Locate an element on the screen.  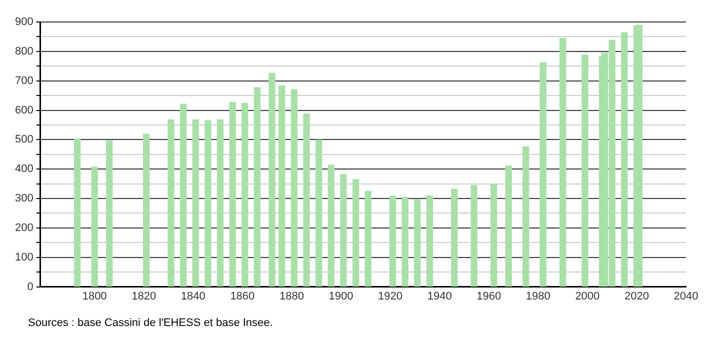
x-tick-label: 1980 is located at coordinates (538, 296).